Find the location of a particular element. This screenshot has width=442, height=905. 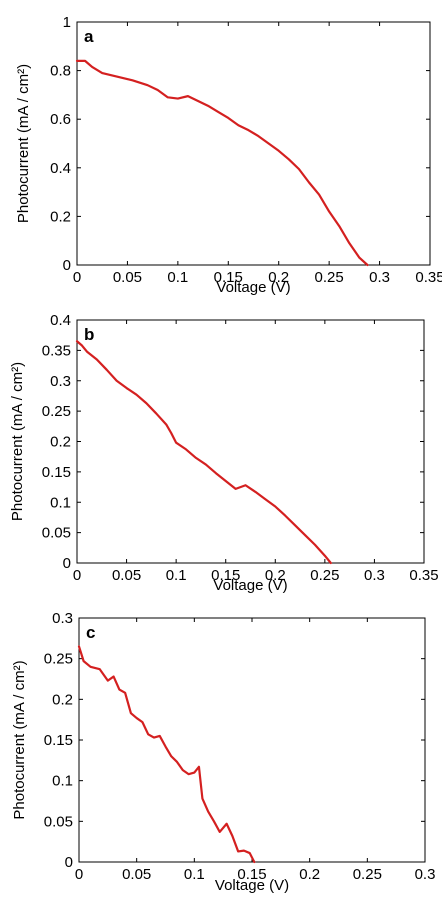

panel-label: c is located at coordinates (90, 632).